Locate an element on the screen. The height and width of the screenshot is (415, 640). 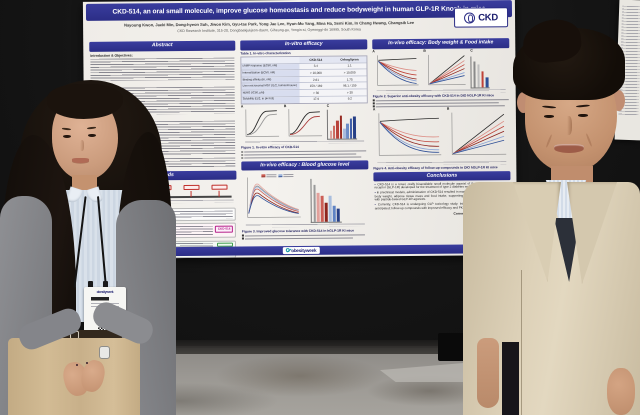
obesityweek-logo: obesityweek is located at coordinates (301, 250).